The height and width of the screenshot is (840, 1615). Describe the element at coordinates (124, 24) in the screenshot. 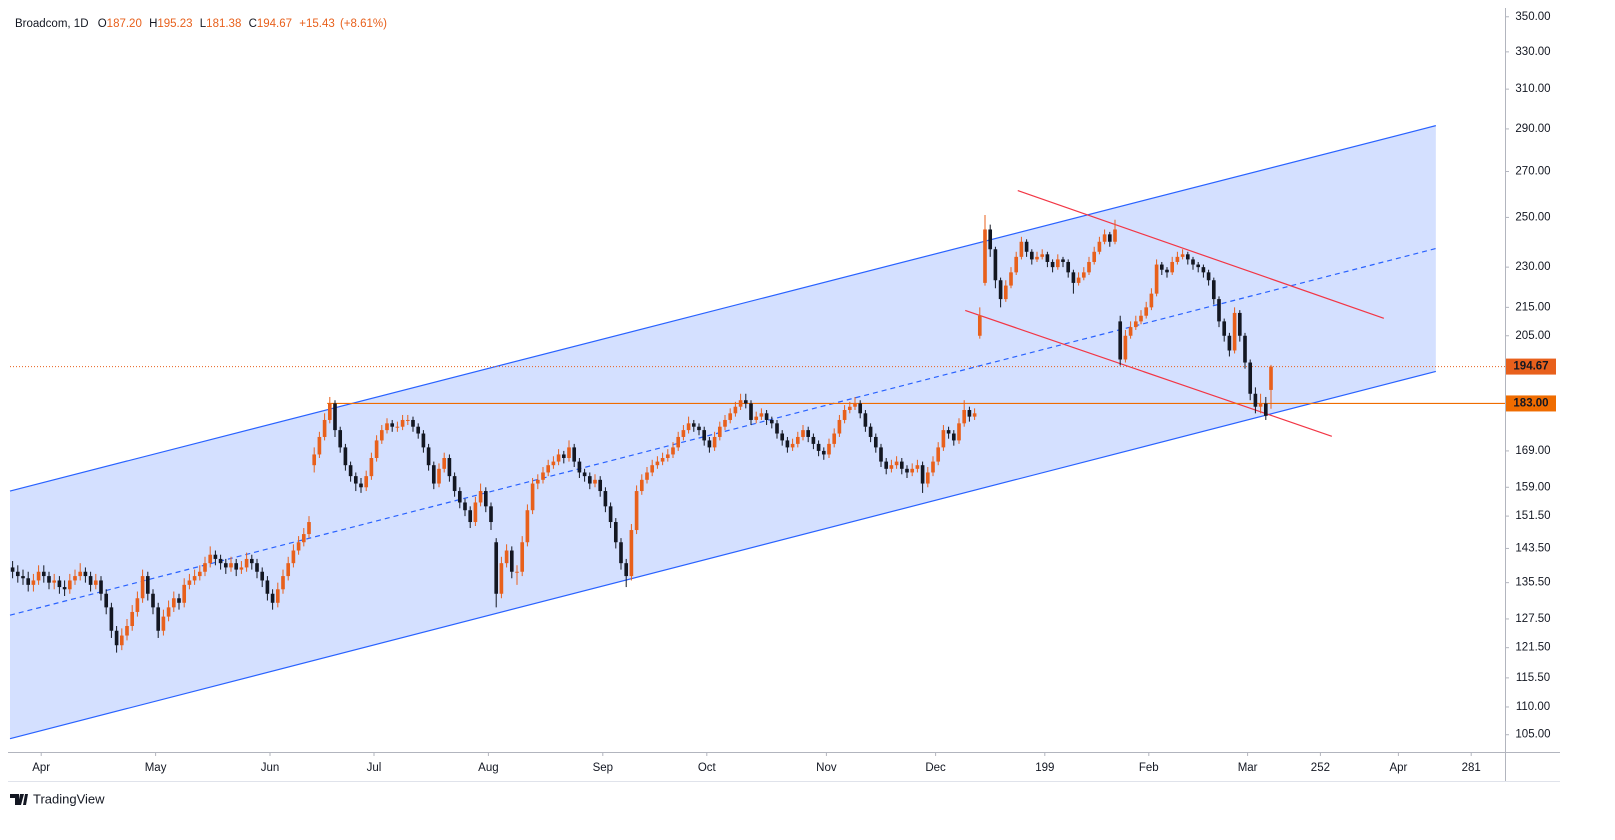

I see `open-value: 187.20` at that location.